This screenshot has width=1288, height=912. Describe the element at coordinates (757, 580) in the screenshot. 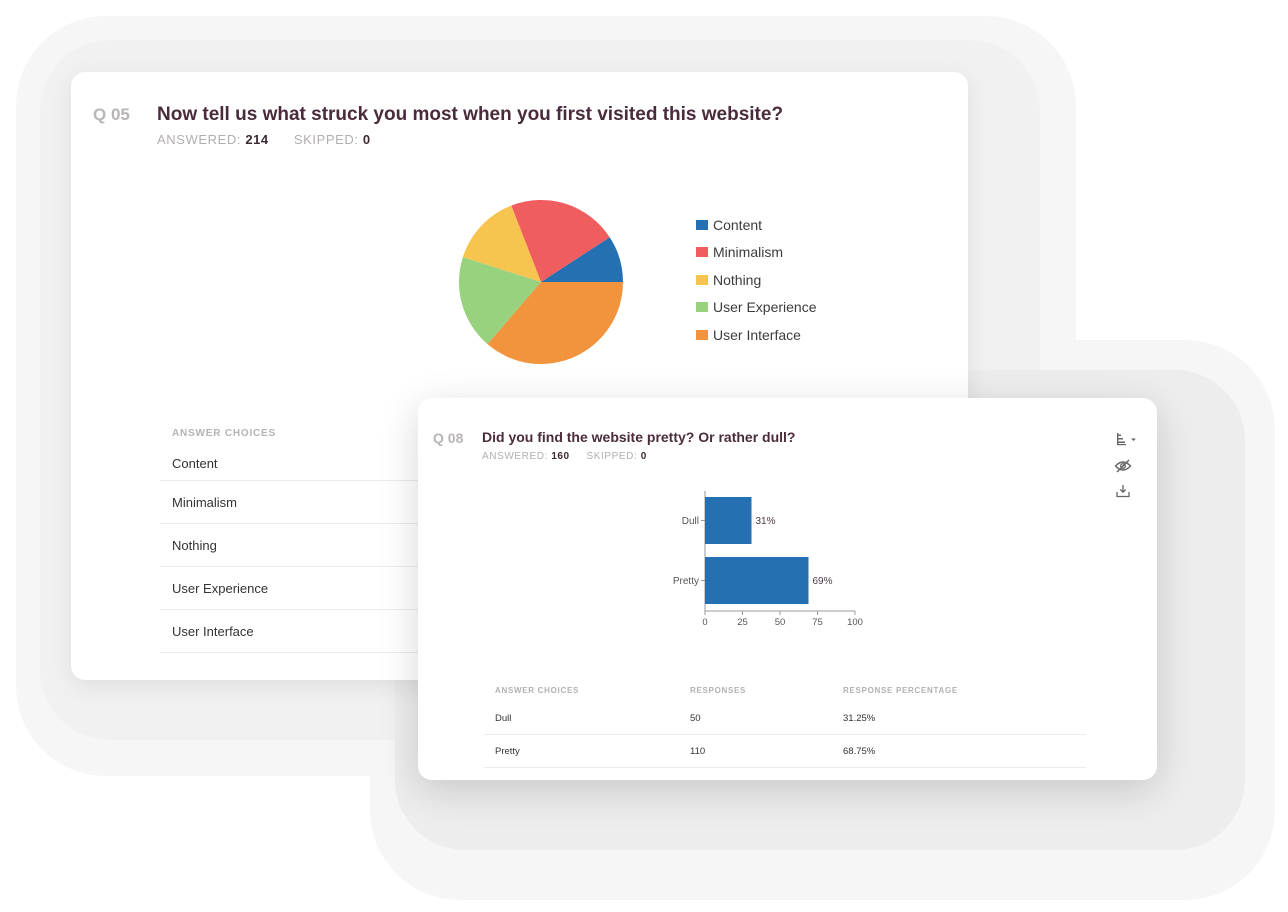

I see `bar-pretty` at that location.